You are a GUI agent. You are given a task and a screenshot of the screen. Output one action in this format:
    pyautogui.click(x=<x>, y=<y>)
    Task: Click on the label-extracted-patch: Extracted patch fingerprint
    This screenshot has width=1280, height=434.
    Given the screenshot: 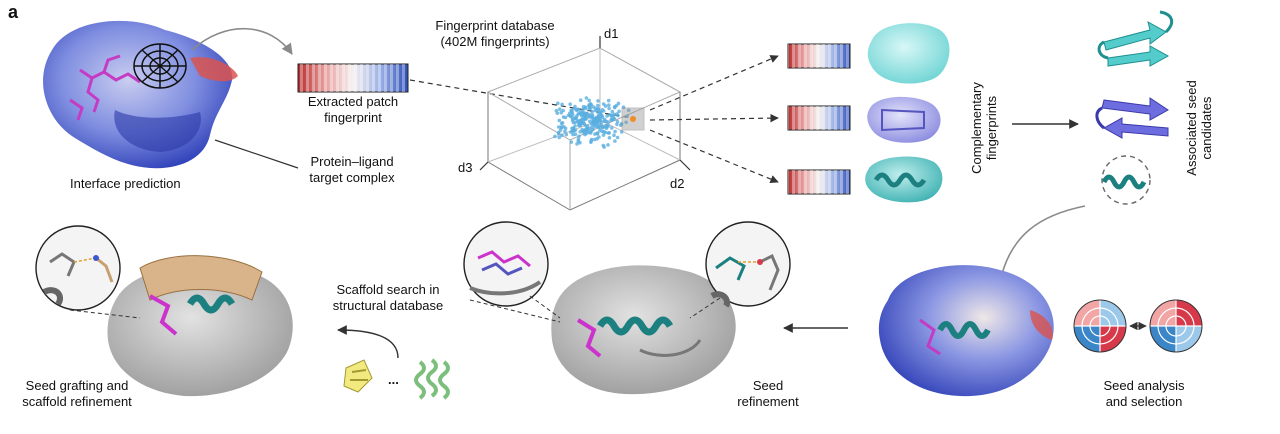 What is the action you would take?
    pyautogui.click(x=353, y=109)
    